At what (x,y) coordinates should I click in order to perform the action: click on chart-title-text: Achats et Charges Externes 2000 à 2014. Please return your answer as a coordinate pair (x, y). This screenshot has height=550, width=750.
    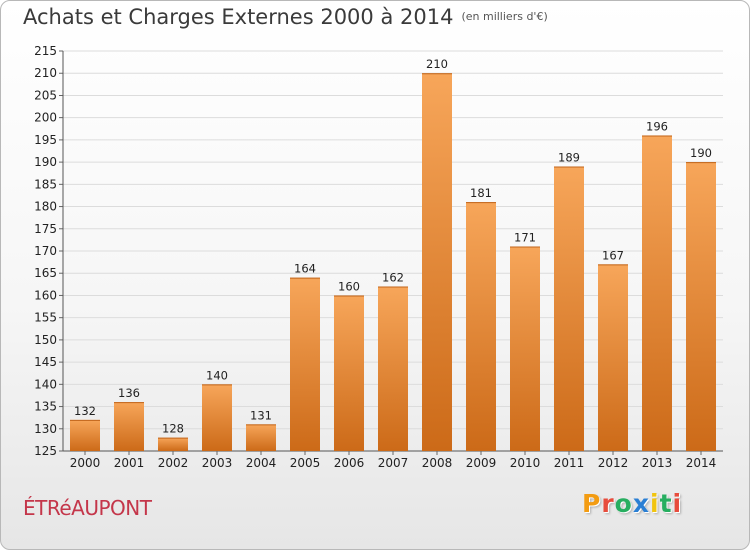
    Looking at the image, I should click on (238, 17).